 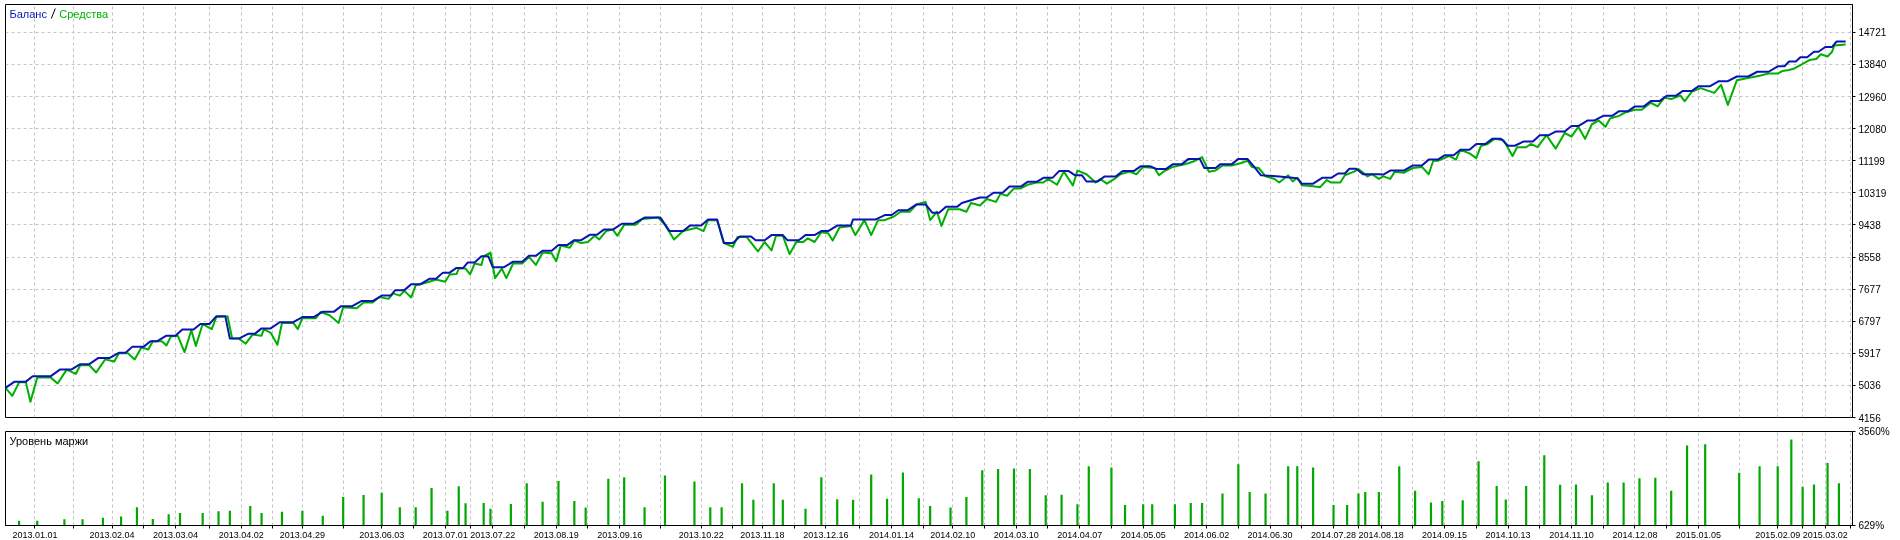 I want to click on text: Баланс, so click(x=28, y=13).